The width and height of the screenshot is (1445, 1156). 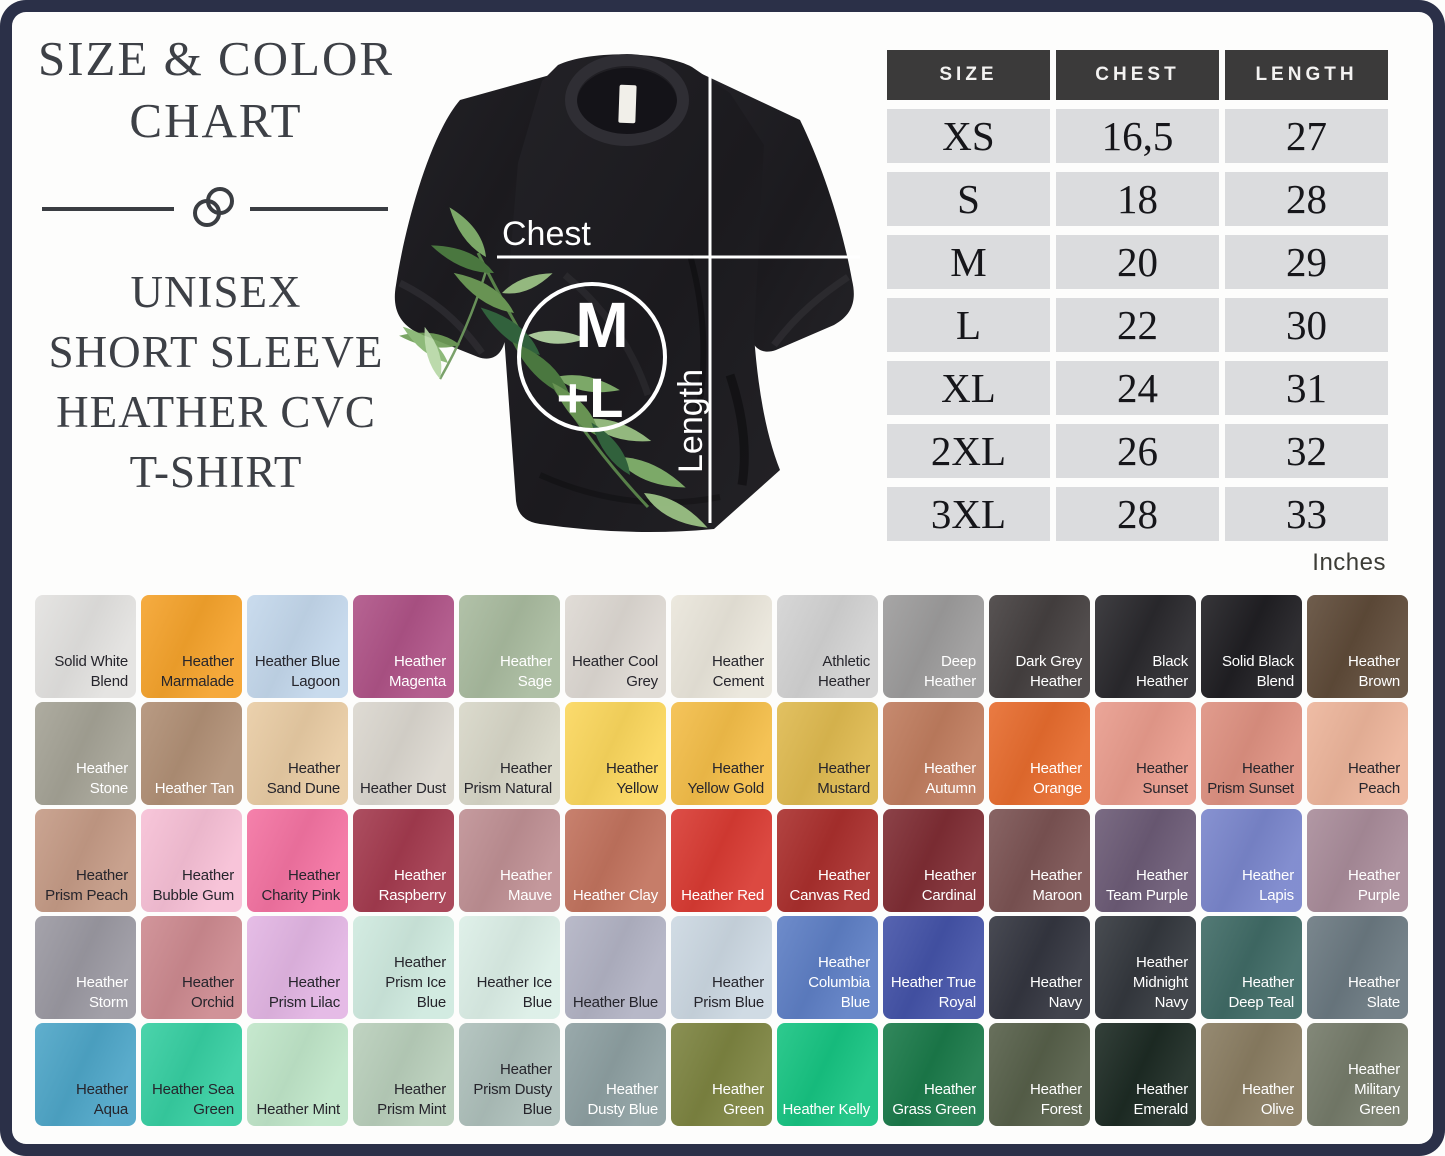 What do you see at coordinates (1137, 388) in the screenshot?
I see `chest-cell: 24` at bounding box center [1137, 388].